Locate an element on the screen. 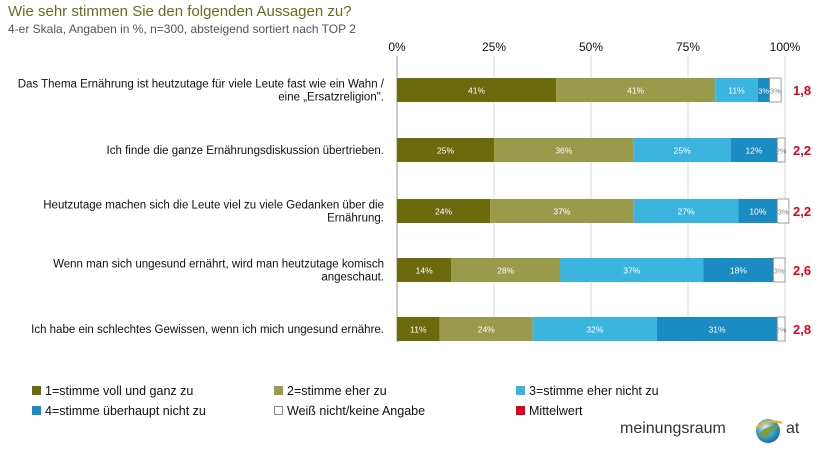 The height and width of the screenshot is (455, 824). x-tick-label-3: 75% is located at coordinates (688, 47).